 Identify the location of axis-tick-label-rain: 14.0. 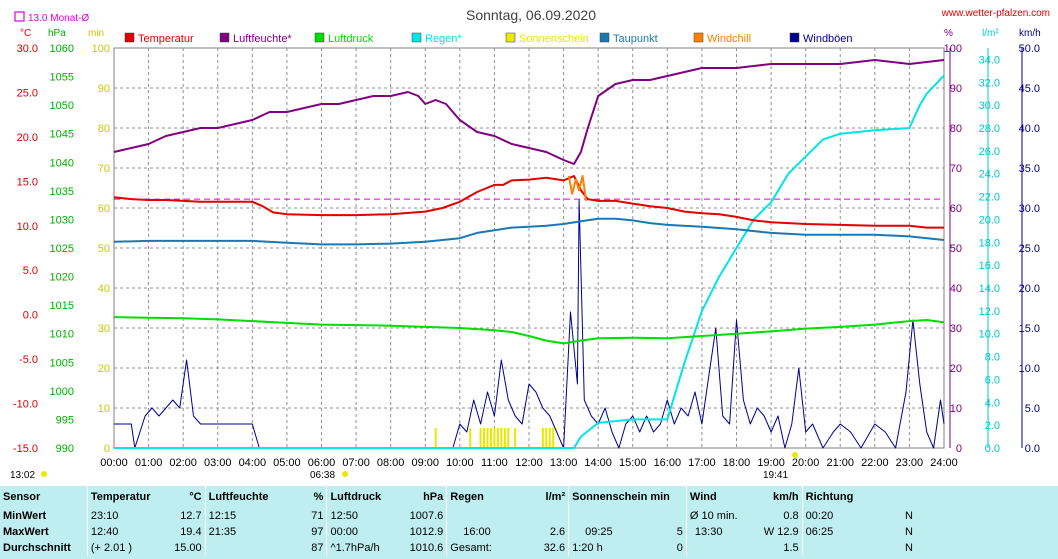
(989, 289).